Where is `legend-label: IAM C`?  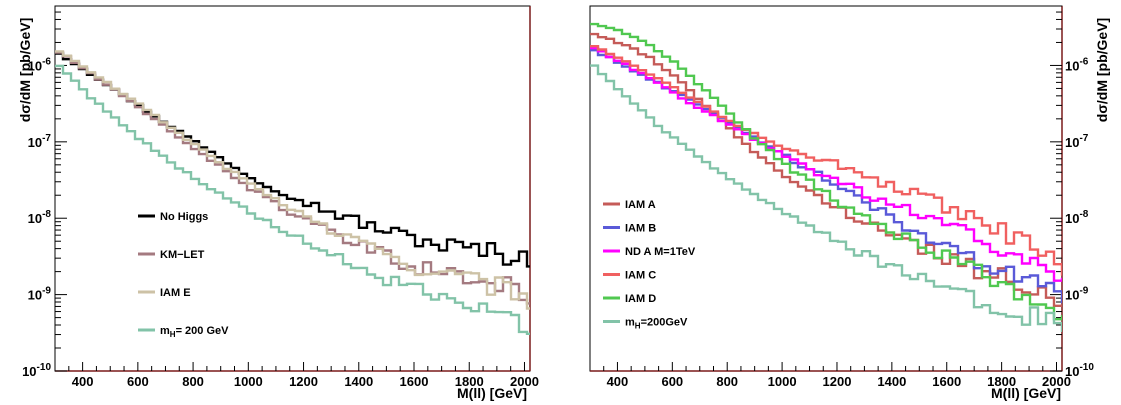
legend-label: IAM C is located at coordinates (640, 276).